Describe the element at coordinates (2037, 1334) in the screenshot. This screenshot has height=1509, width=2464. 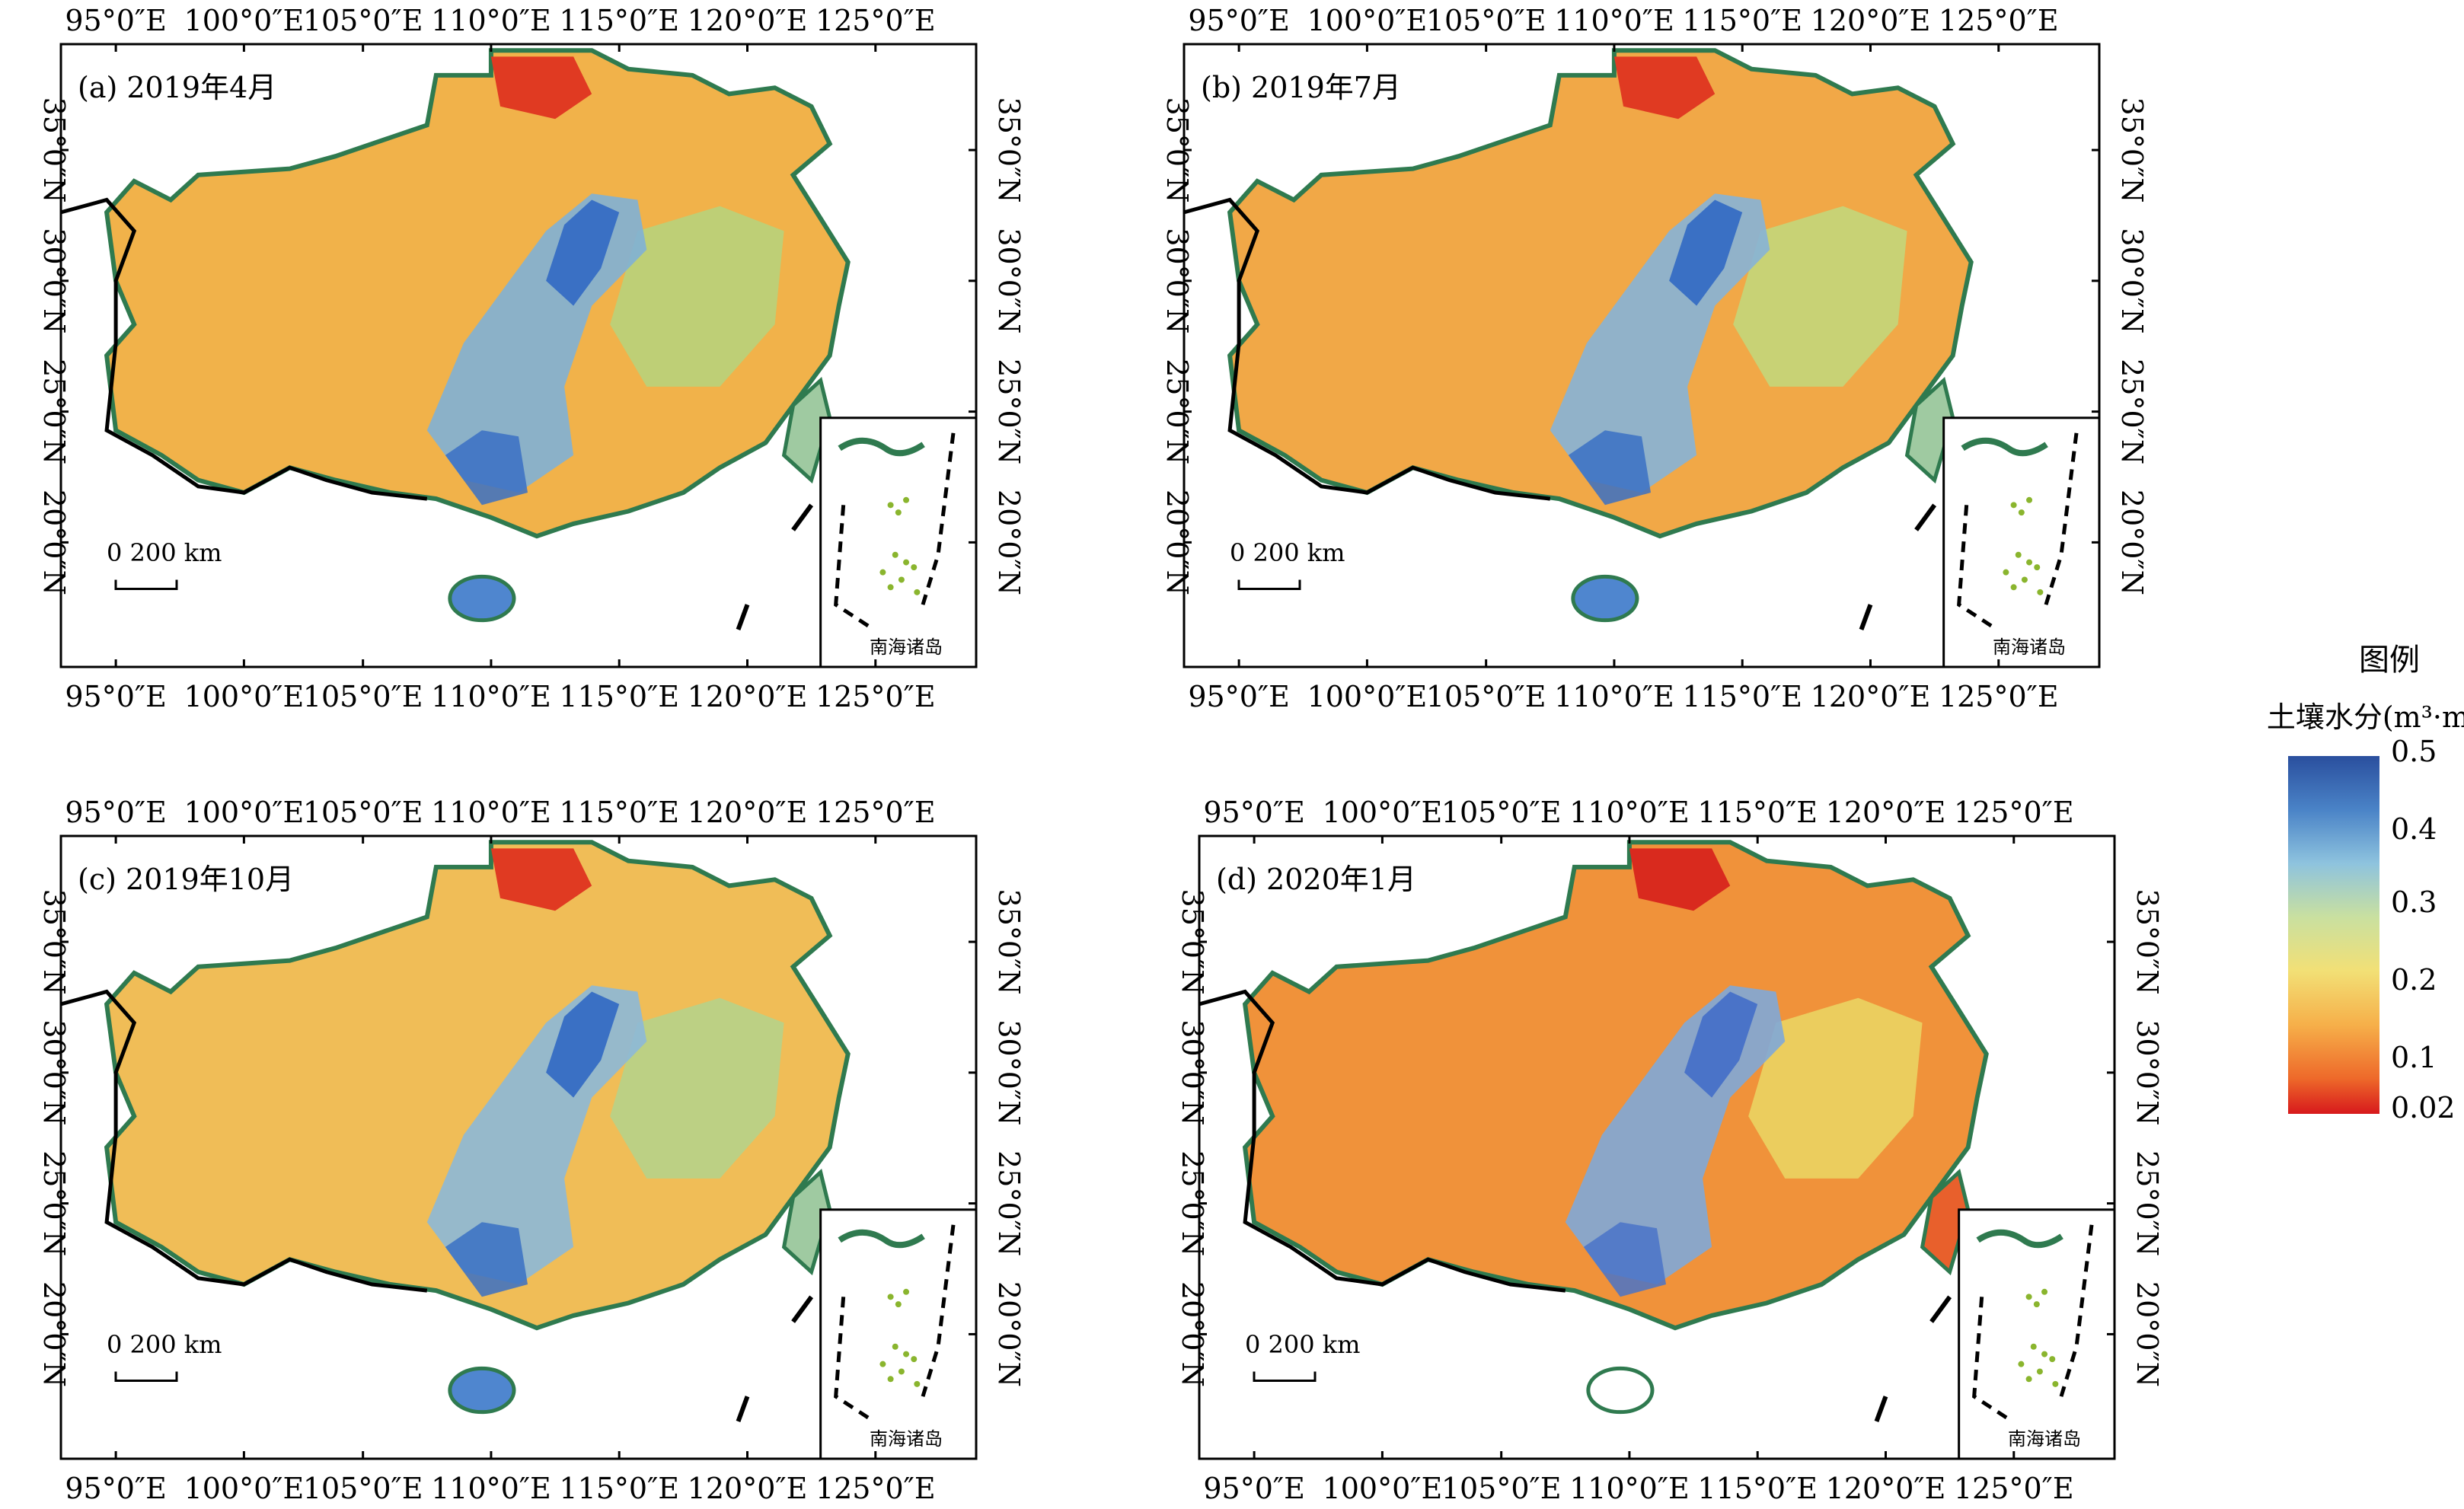
I see `south-china-sea-inset: 南海诸岛` at that location.